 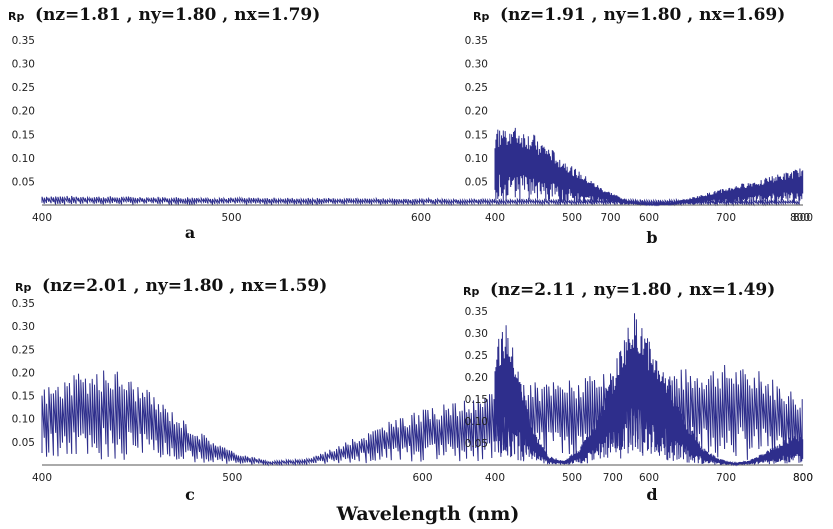 What do you see at coordinates (476, 312) in the screenshot?
I see `panel-d-y-tick-label: 0.35` at bounding box center [476, 312].